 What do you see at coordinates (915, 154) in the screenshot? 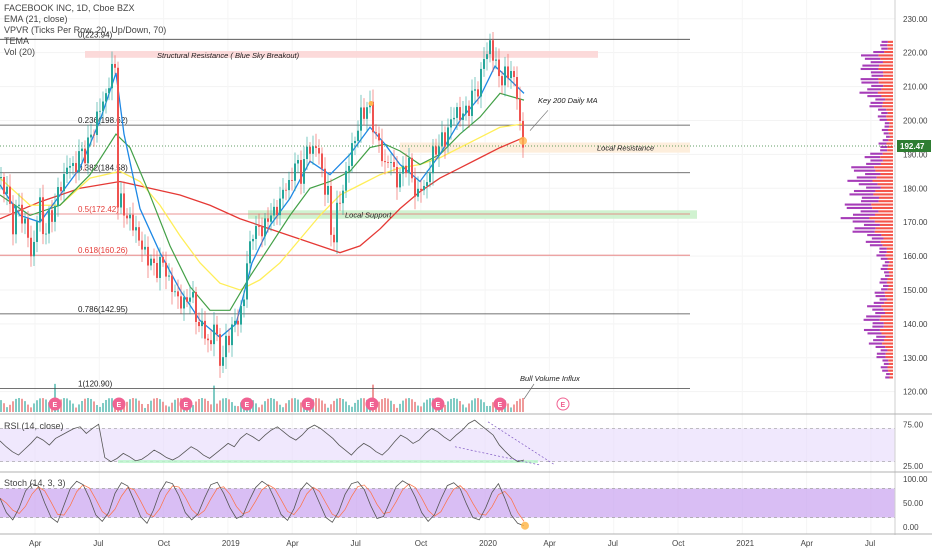
I see `price-tick-label: 190.00` at bounding box center [915, 154].